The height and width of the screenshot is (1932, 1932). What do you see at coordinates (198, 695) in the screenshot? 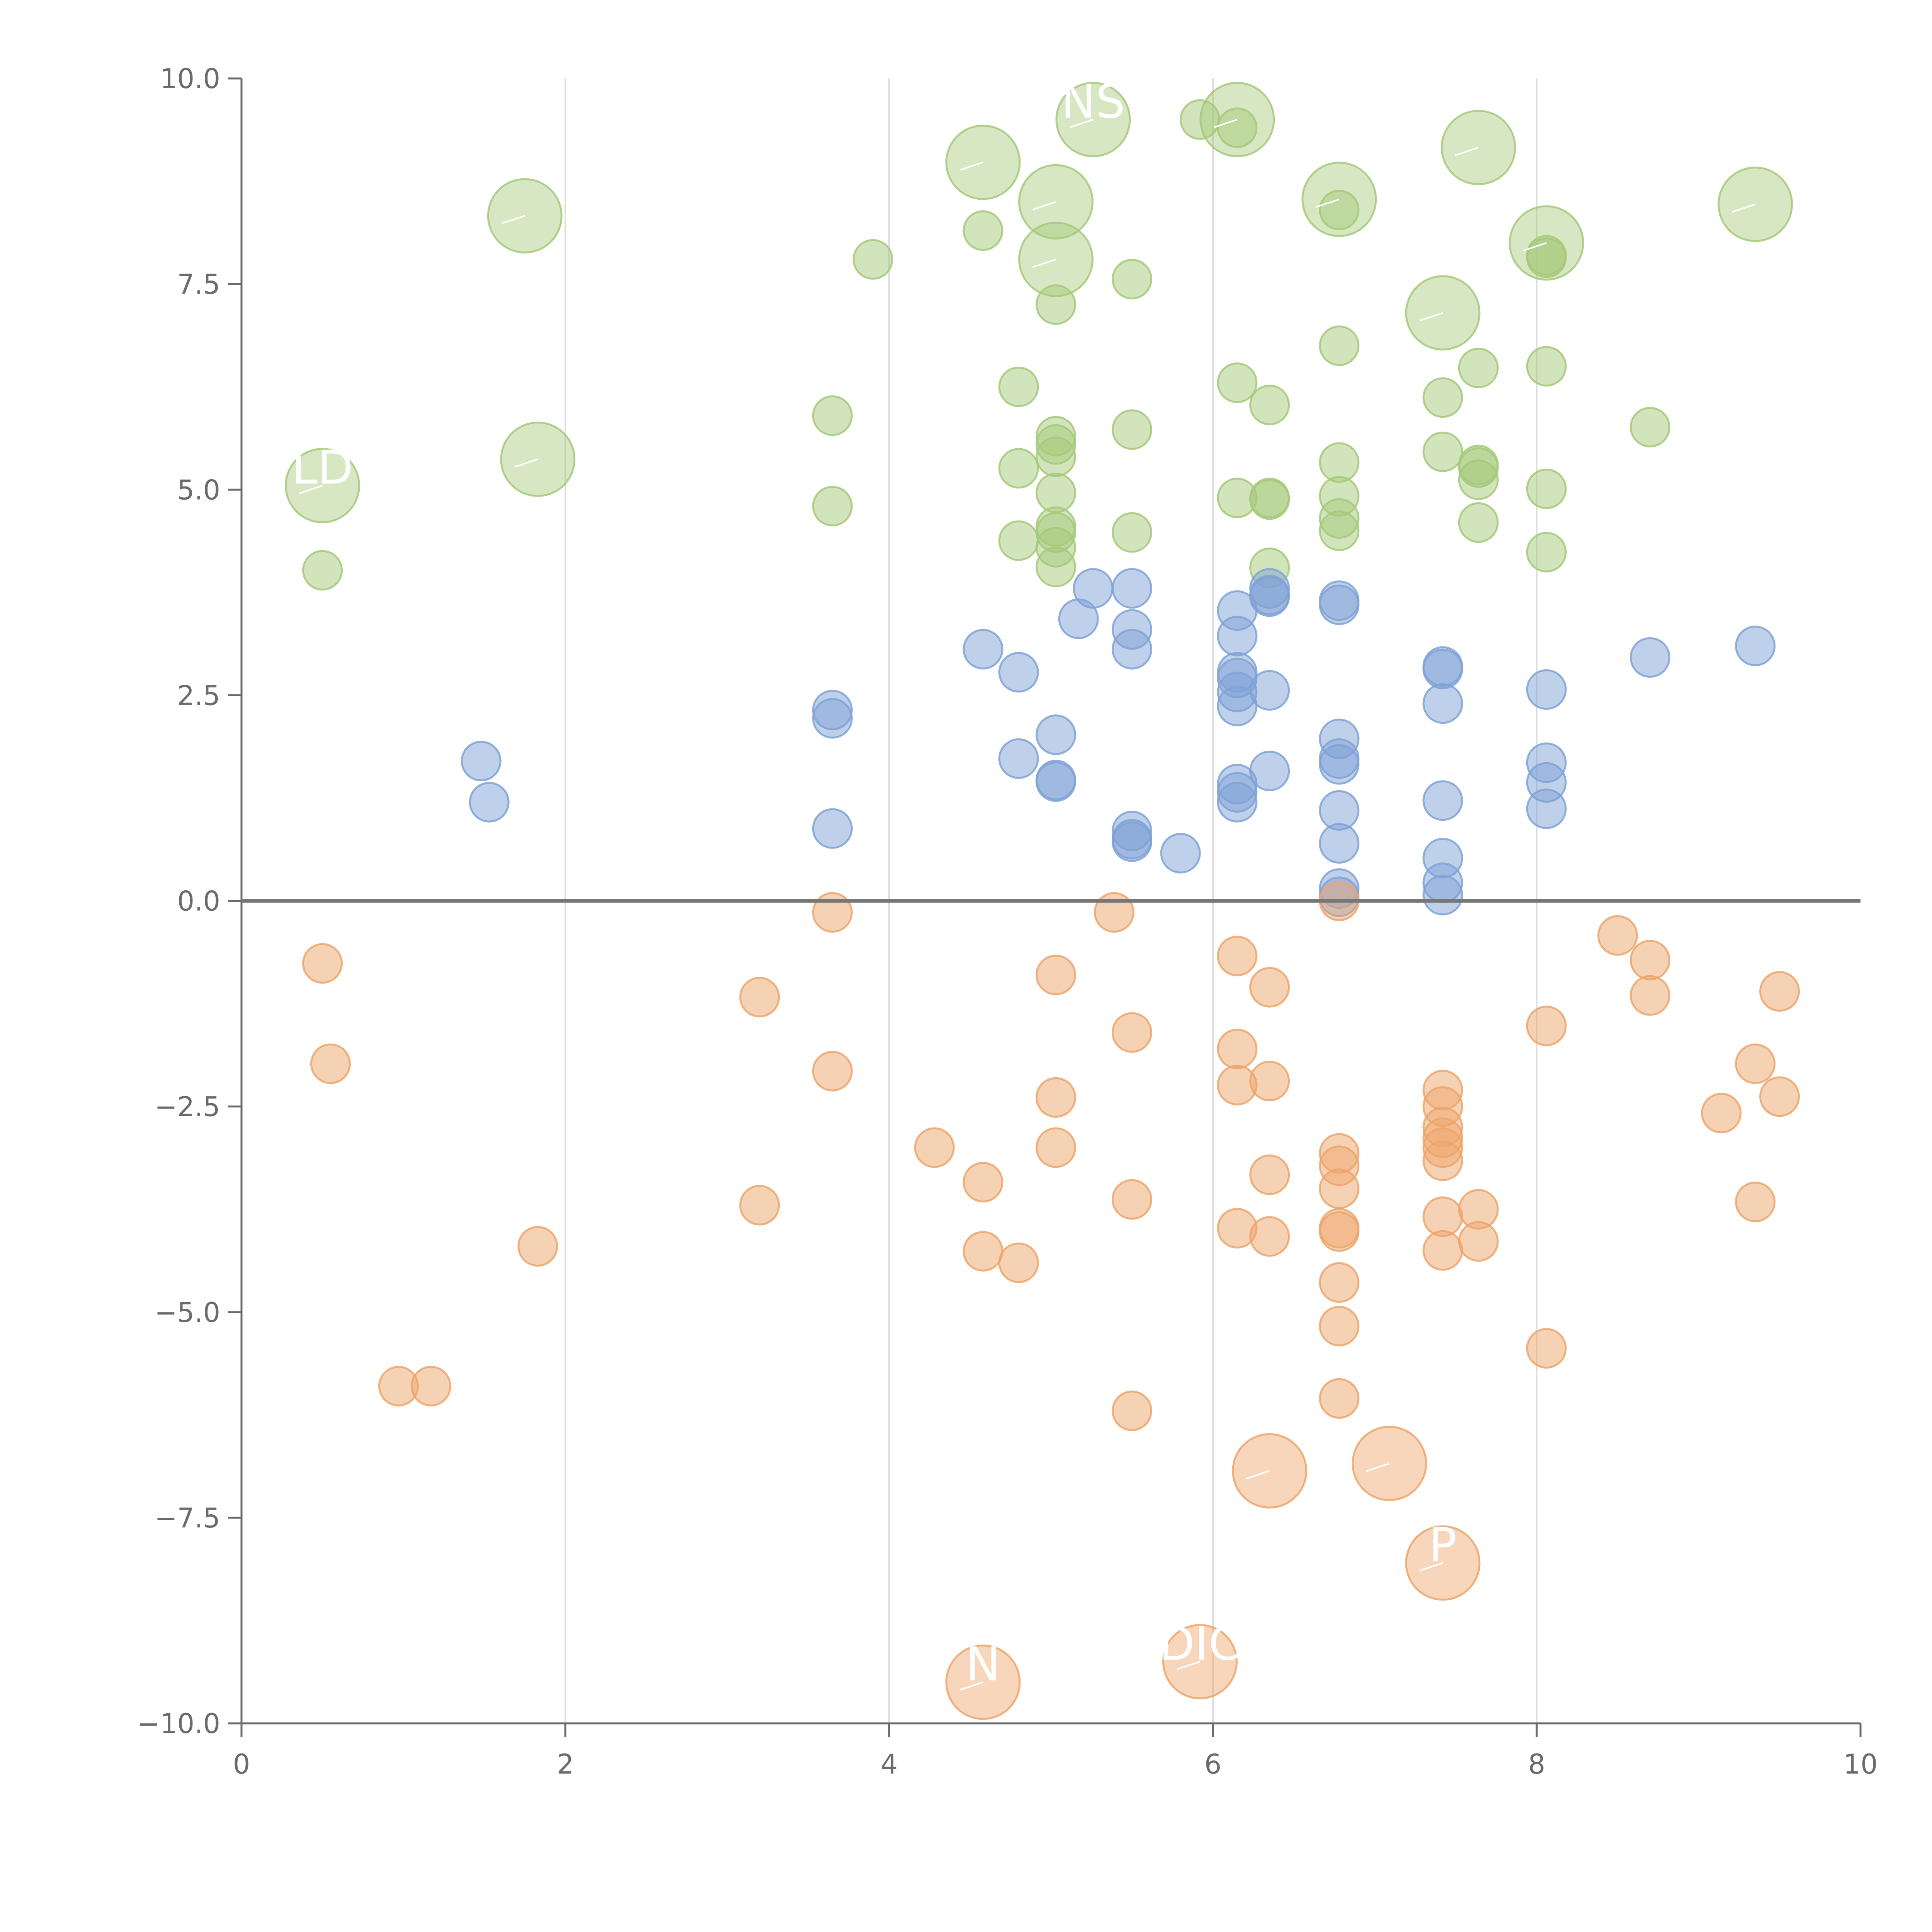
I see `y-tick-label: 2.5` at bounding box center [198, 695].